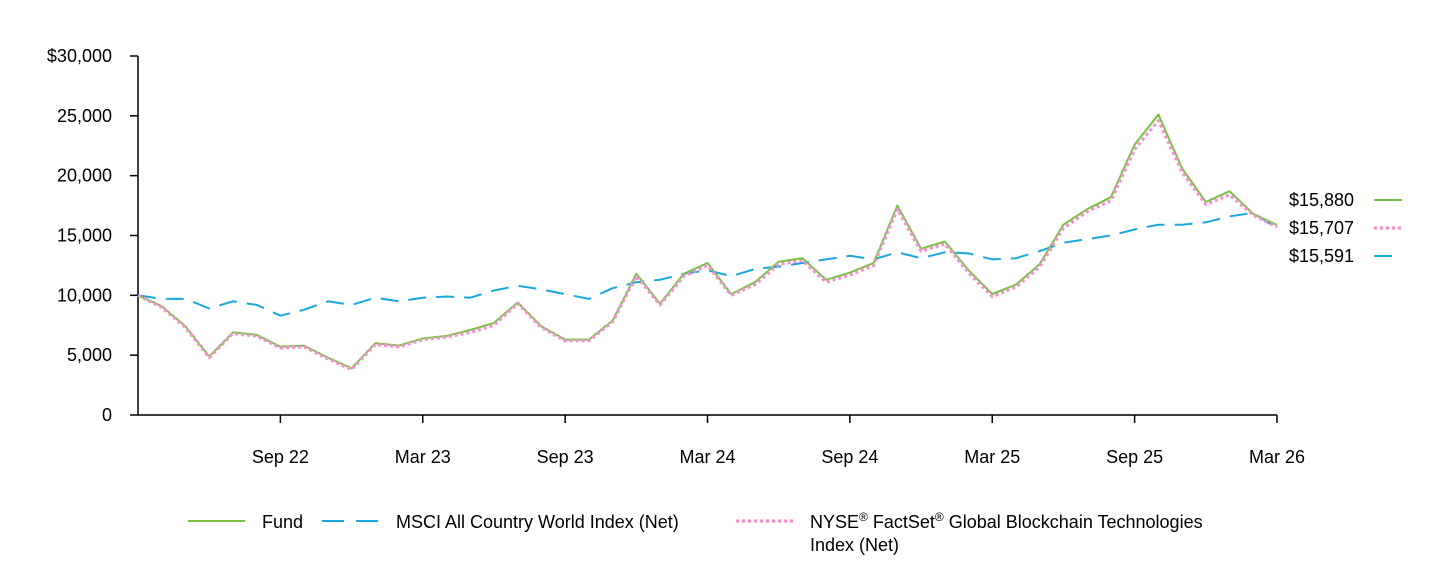 The width and height of the screenshot is (1440, 564). What do you see at coordinates (537, 522) in the screenshot?
I see `legend-label-msci: MSCI All Country World Index (Net)` at bounding box center [537, 522].